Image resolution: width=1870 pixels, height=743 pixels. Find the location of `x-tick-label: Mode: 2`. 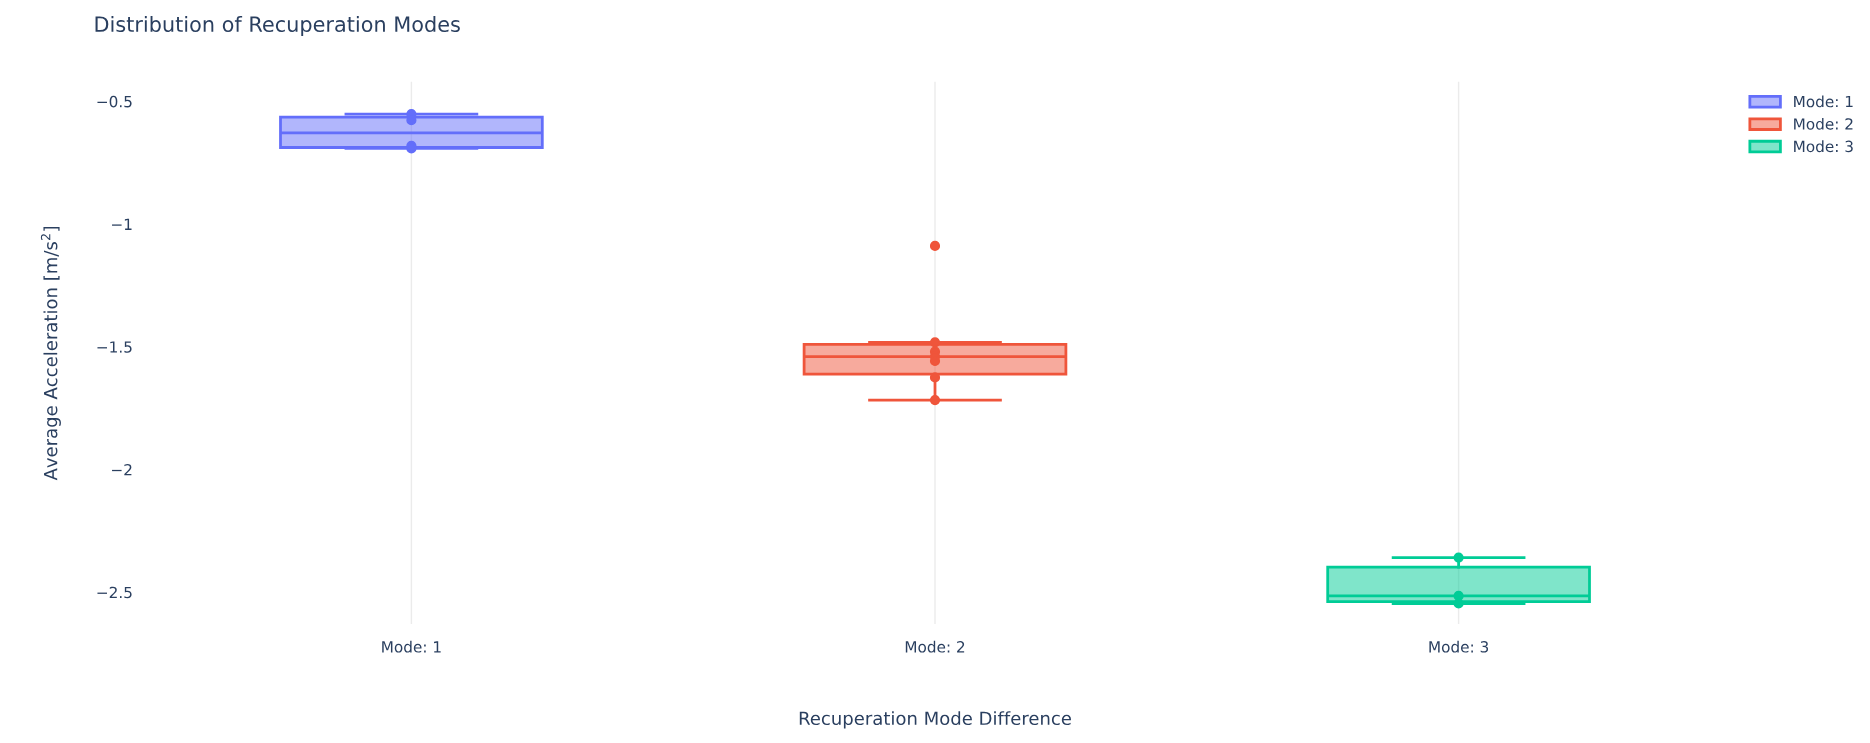

x-tick-label: Mode: 2 is located at coordinates (935, 646).